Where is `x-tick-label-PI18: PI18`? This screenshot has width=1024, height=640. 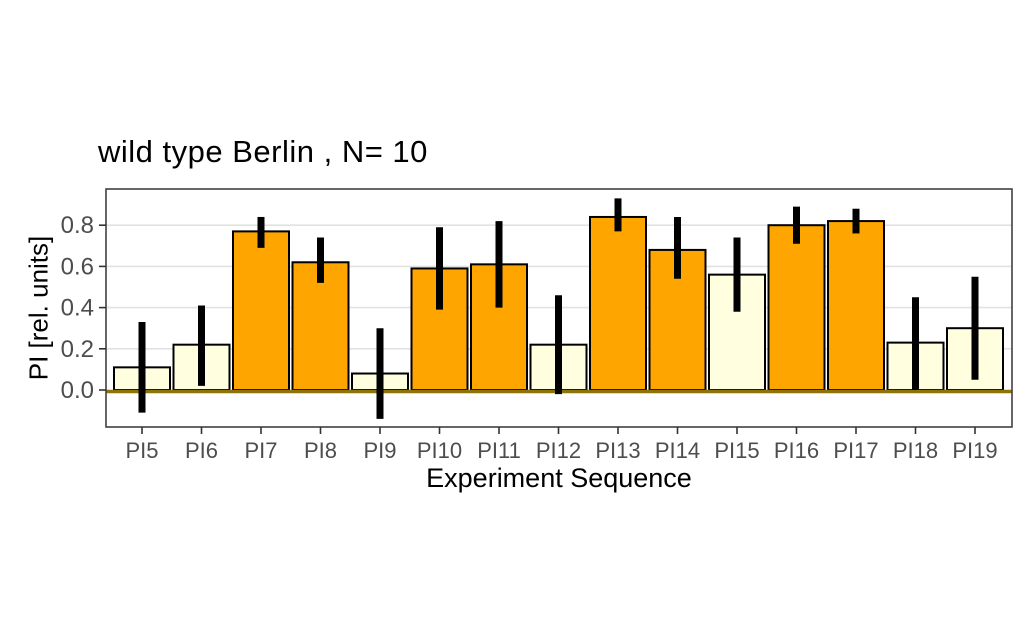
x-tick-label-PI18: PI18 is located at coordinates (915, 450).